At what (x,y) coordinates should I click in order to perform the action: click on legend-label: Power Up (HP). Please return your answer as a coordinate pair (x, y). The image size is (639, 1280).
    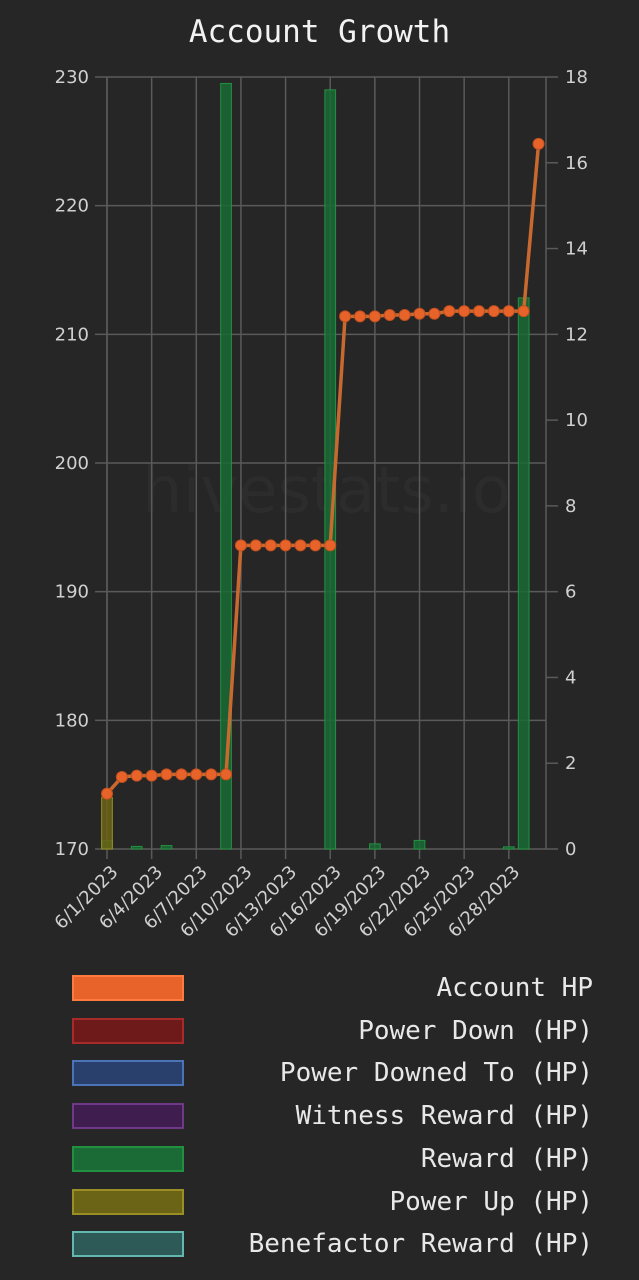
    Looking at the image, I should click on (491, 1201).